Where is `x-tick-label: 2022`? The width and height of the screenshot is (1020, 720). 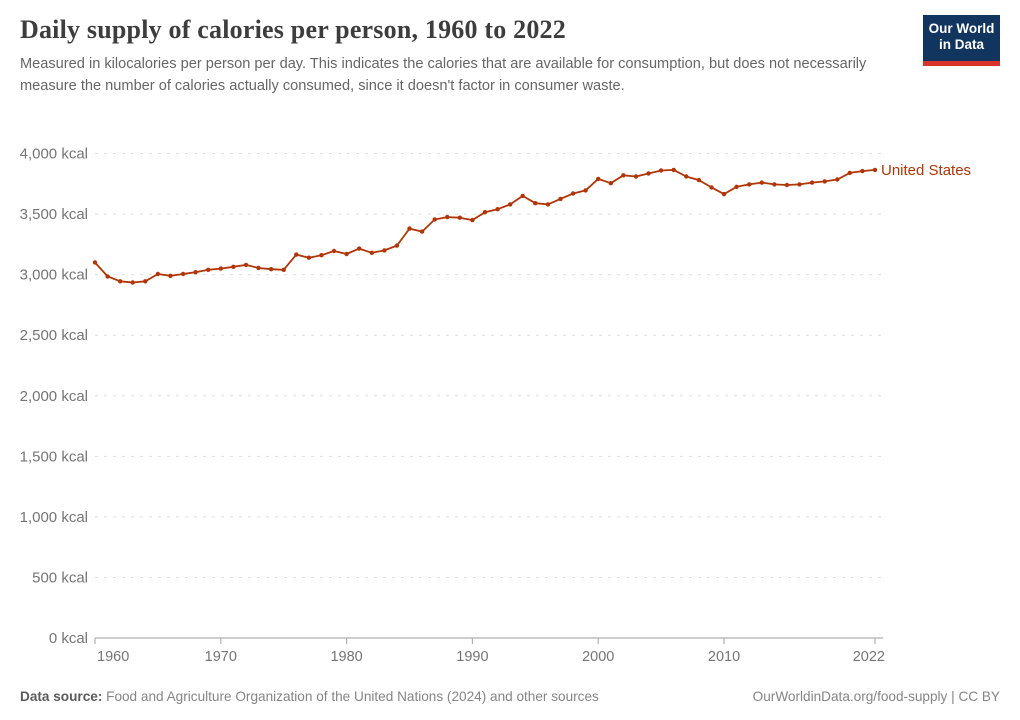 x-tick-label: 2022 is located at coordinates (869, 657).